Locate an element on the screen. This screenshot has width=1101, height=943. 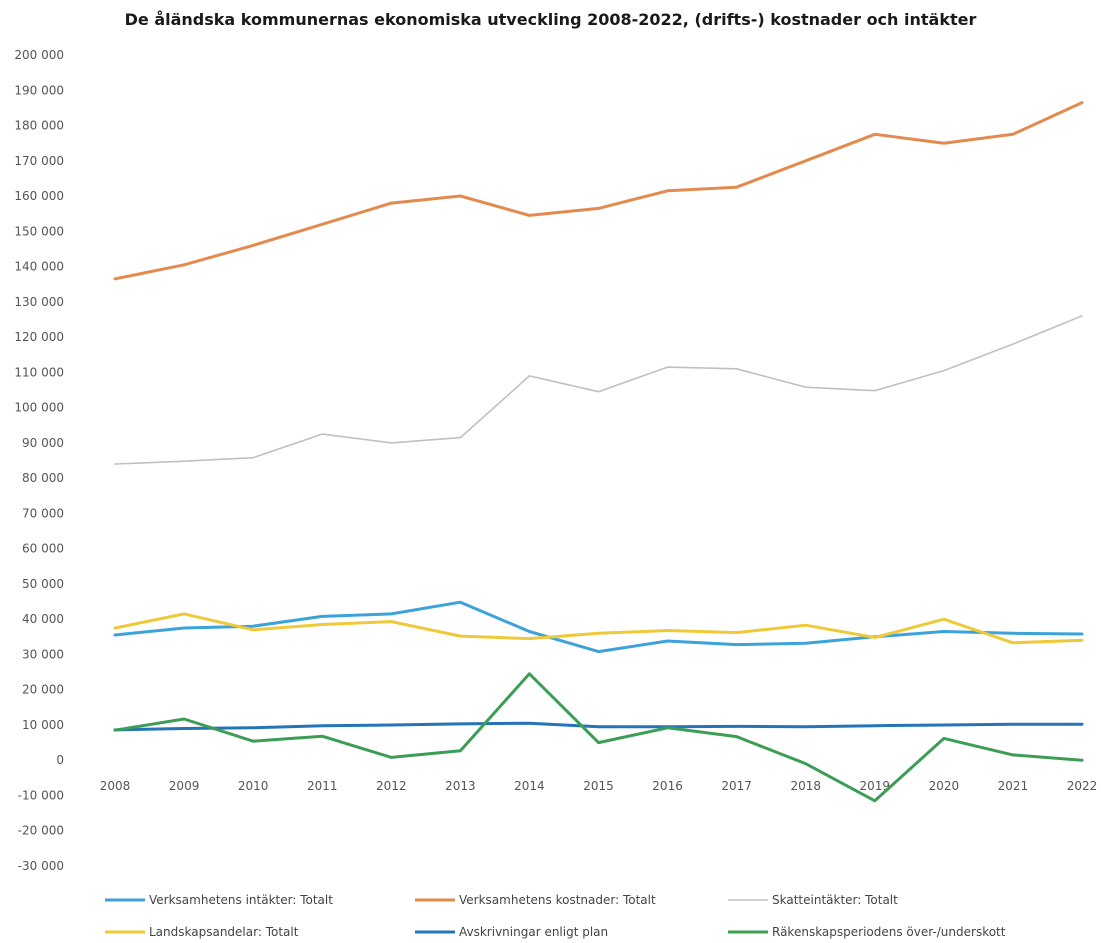
x-tick-label: 2022 is located at coordinates (1082, 786).